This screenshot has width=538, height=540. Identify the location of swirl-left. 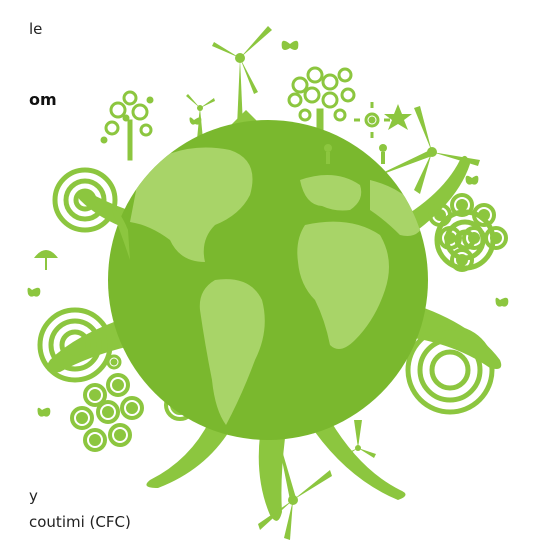
(77, 275).